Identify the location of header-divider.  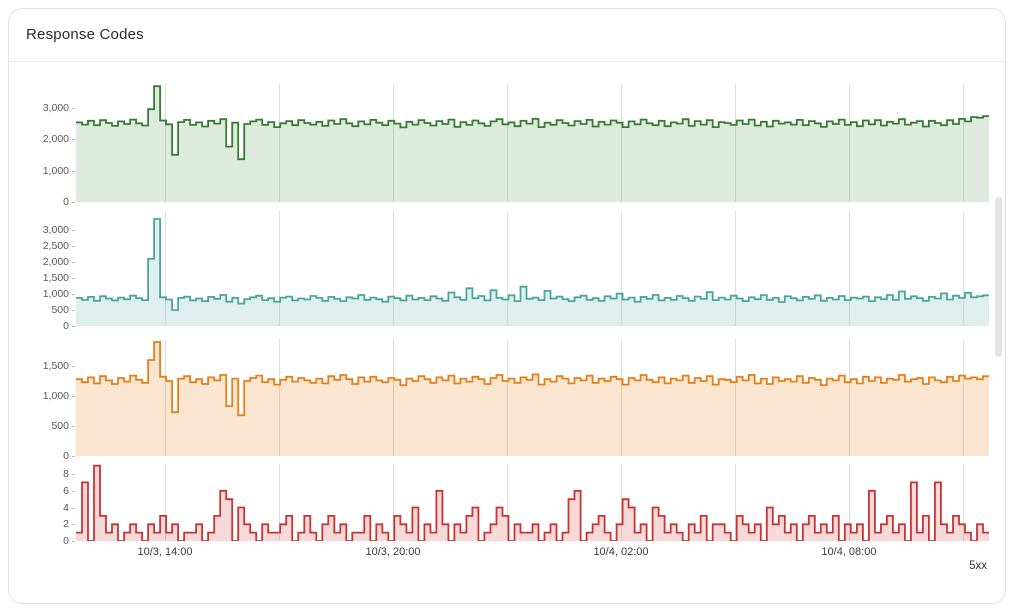
(507, 61).